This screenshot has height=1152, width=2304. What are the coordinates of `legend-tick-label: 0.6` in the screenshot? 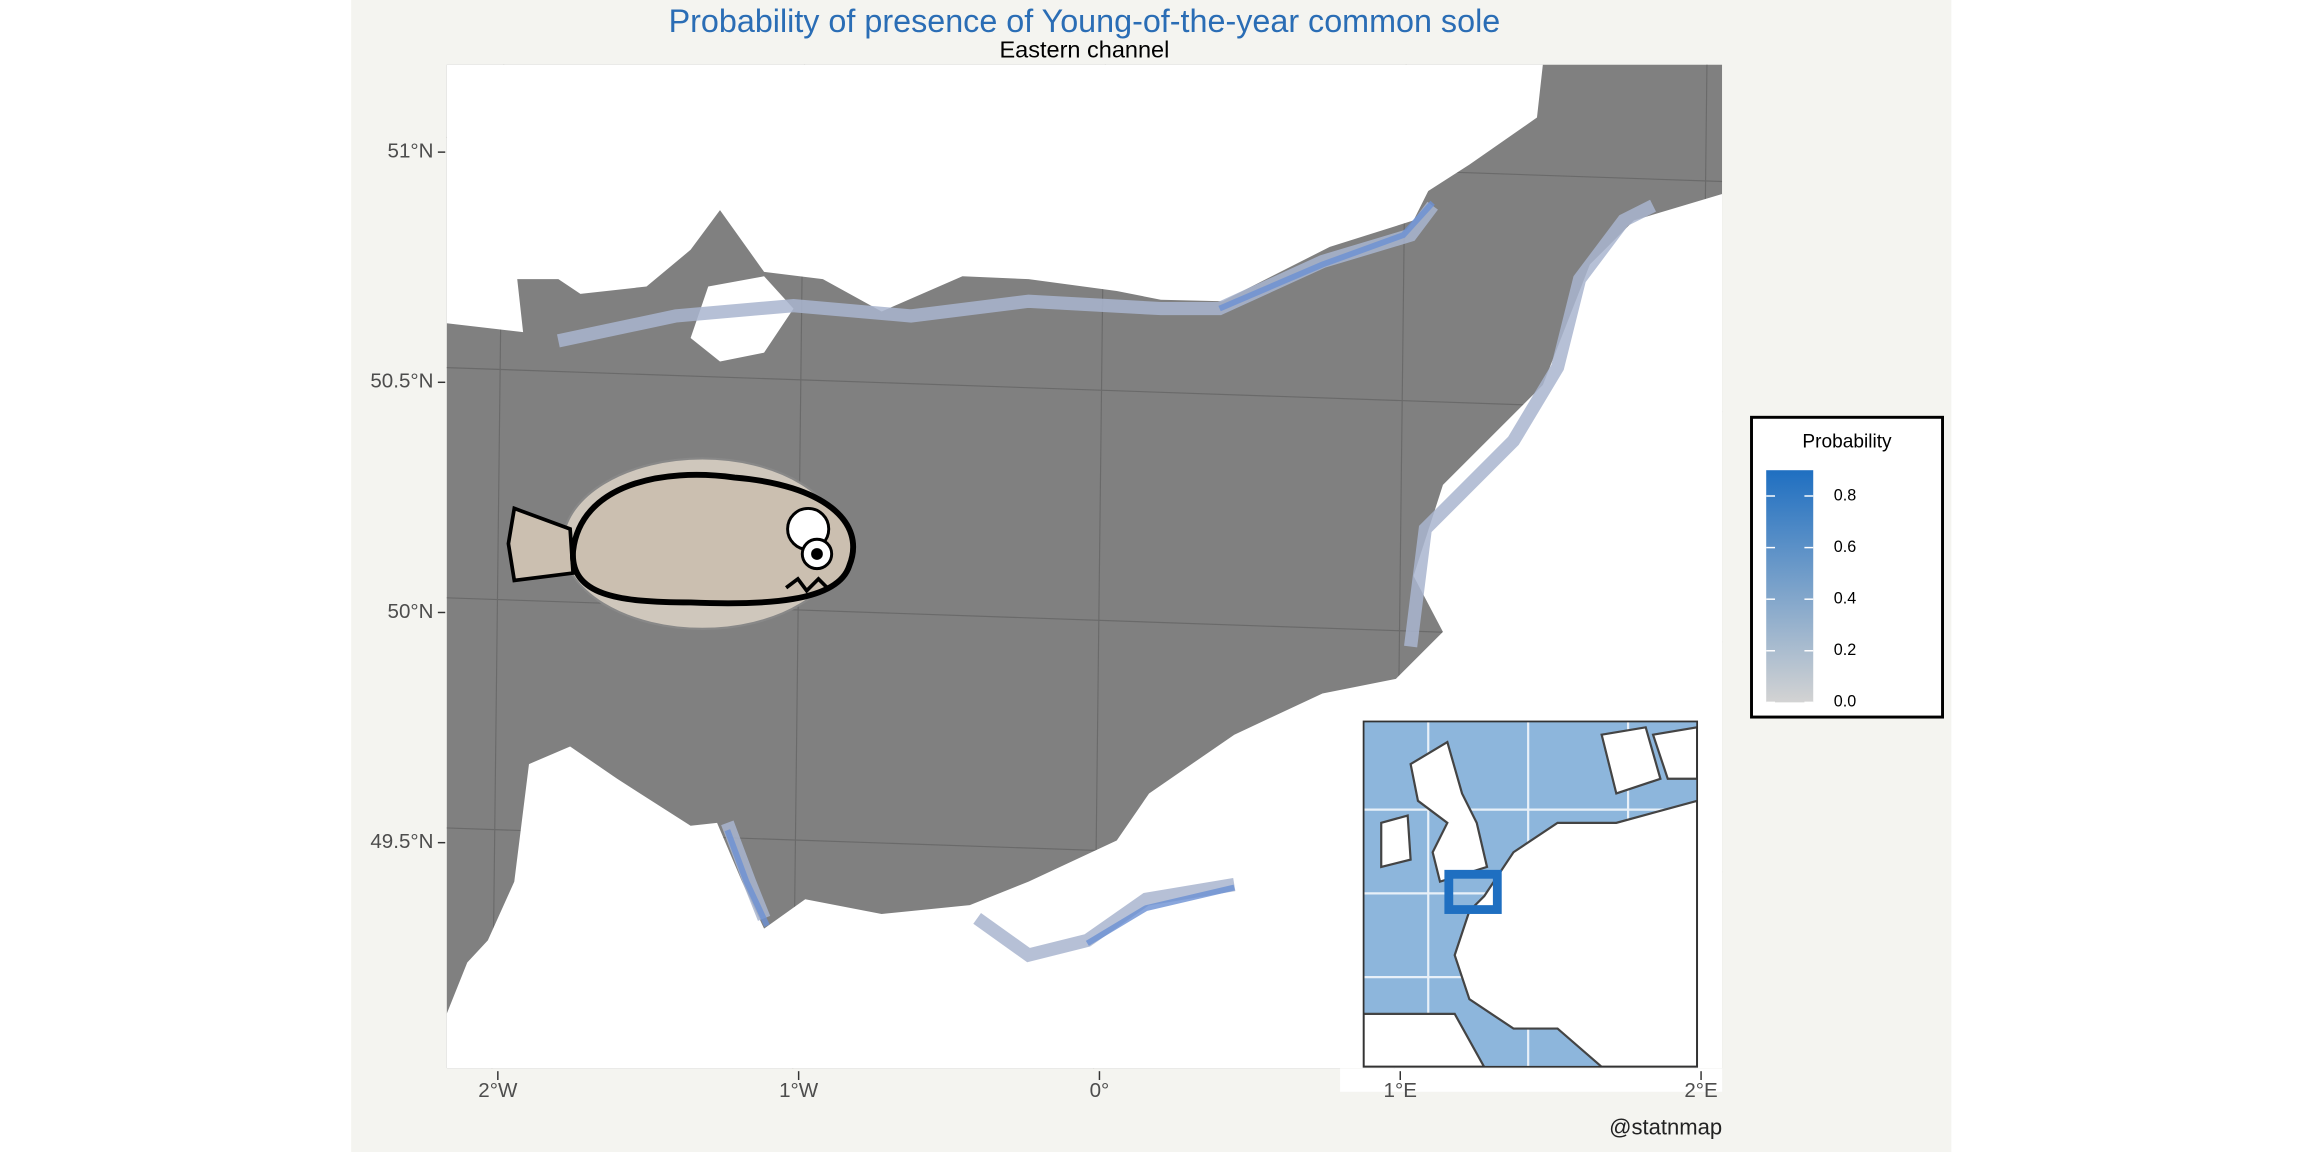 It's located at (1845, 547).